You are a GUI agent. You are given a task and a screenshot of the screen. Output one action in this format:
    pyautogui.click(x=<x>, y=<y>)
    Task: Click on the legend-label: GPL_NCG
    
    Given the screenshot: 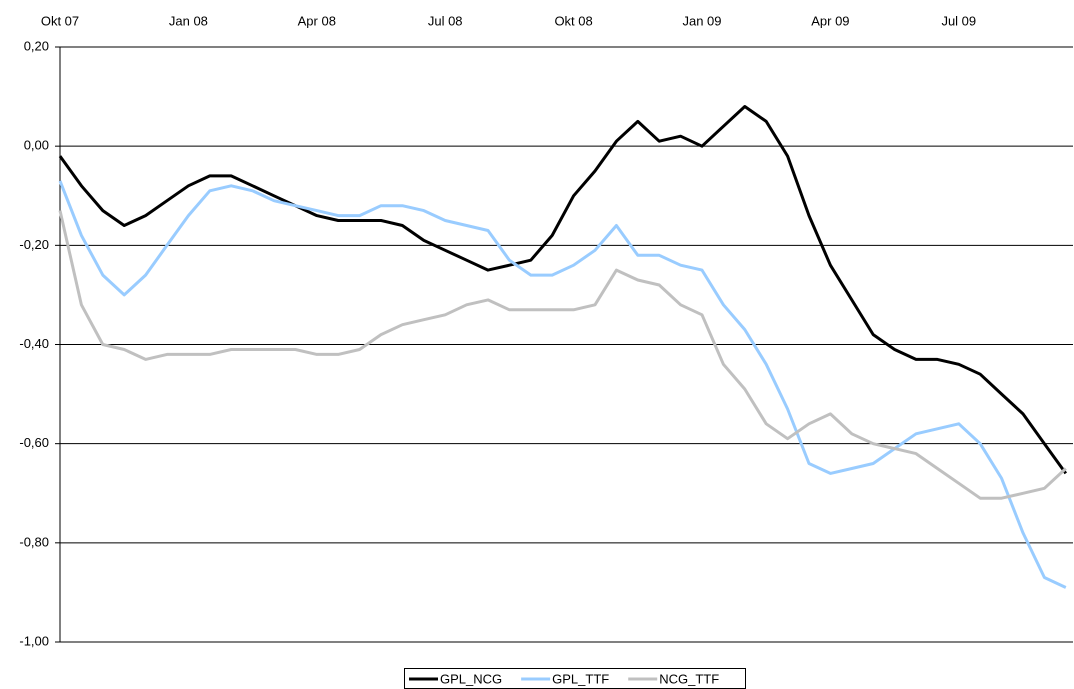 What is the action you would take?
    pyautogui.click(x=471, y=678)
    